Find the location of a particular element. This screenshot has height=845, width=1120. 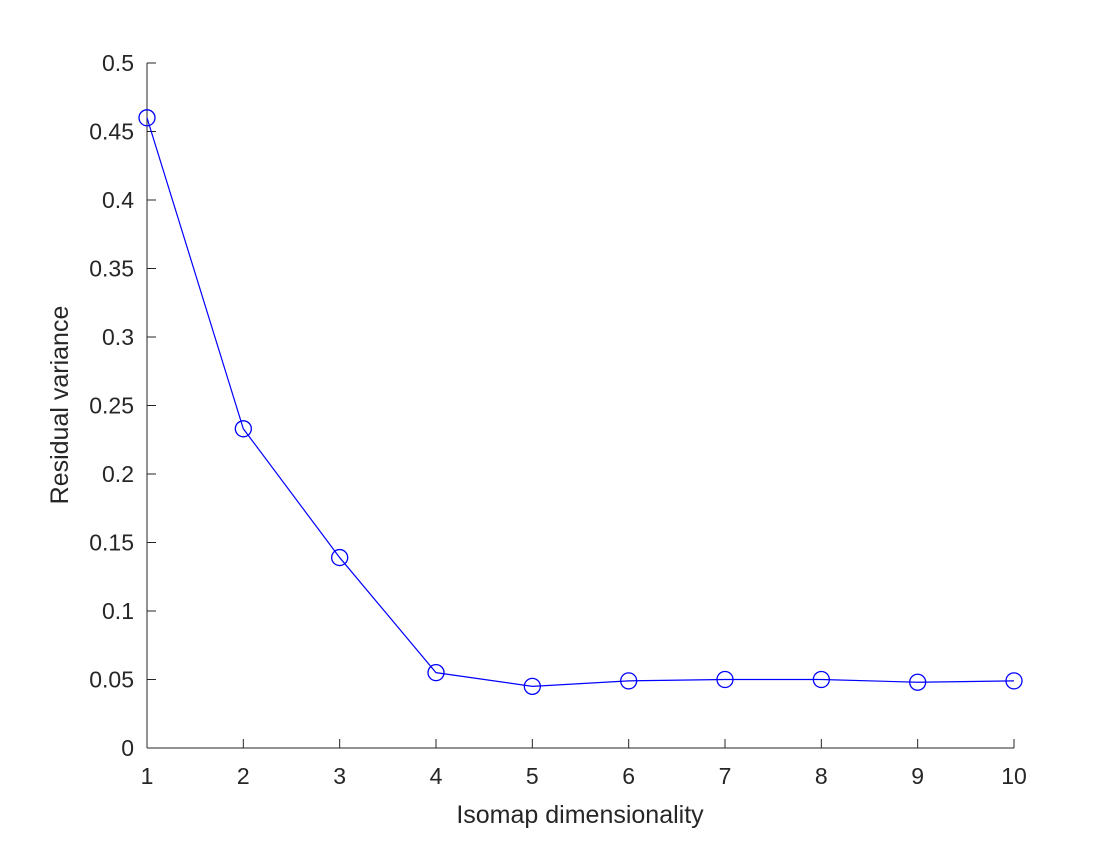

x-tick-label: 3 is located at coordinates (339, 776).